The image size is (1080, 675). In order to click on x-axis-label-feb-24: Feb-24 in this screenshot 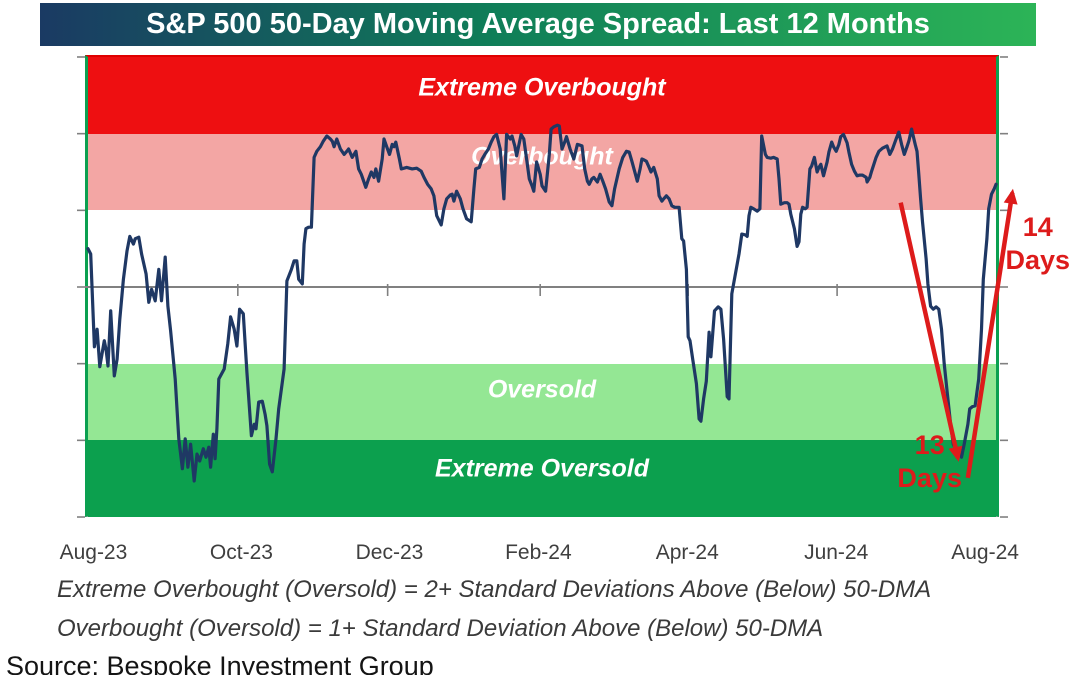, I will do `click(538, 552)`.